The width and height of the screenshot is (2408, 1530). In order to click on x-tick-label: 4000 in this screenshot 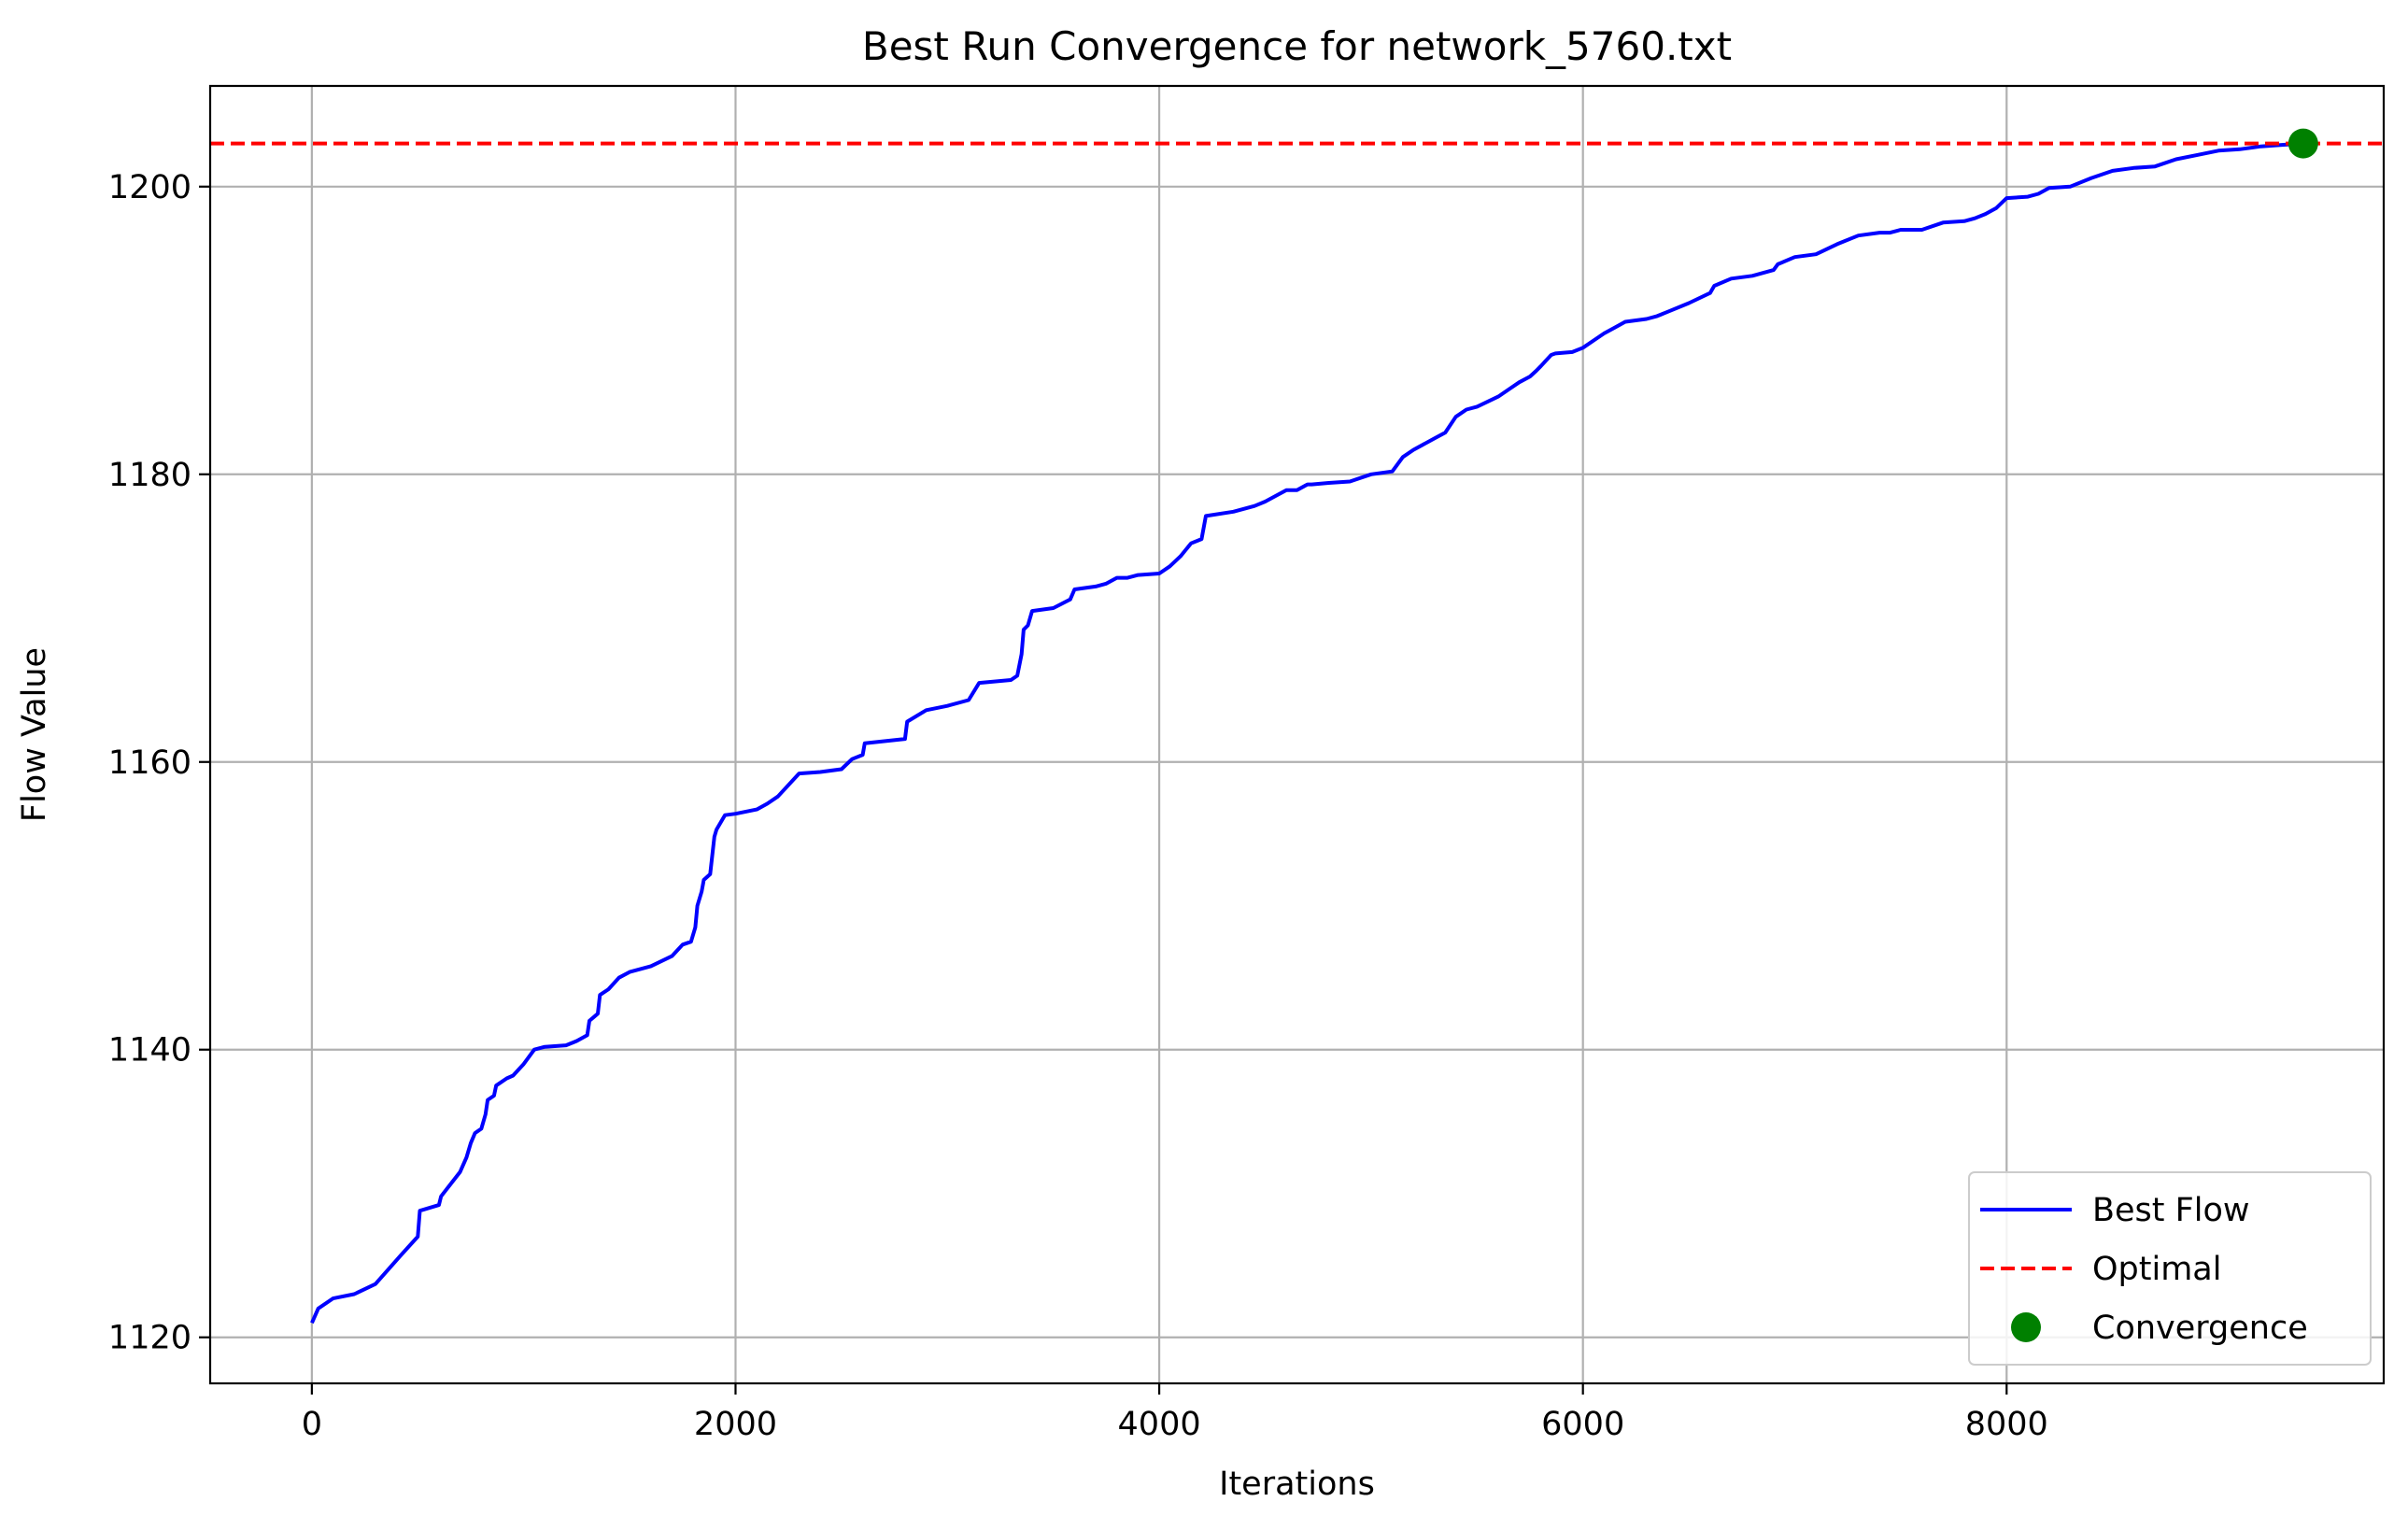, I will do `click(1159, 1424)`.